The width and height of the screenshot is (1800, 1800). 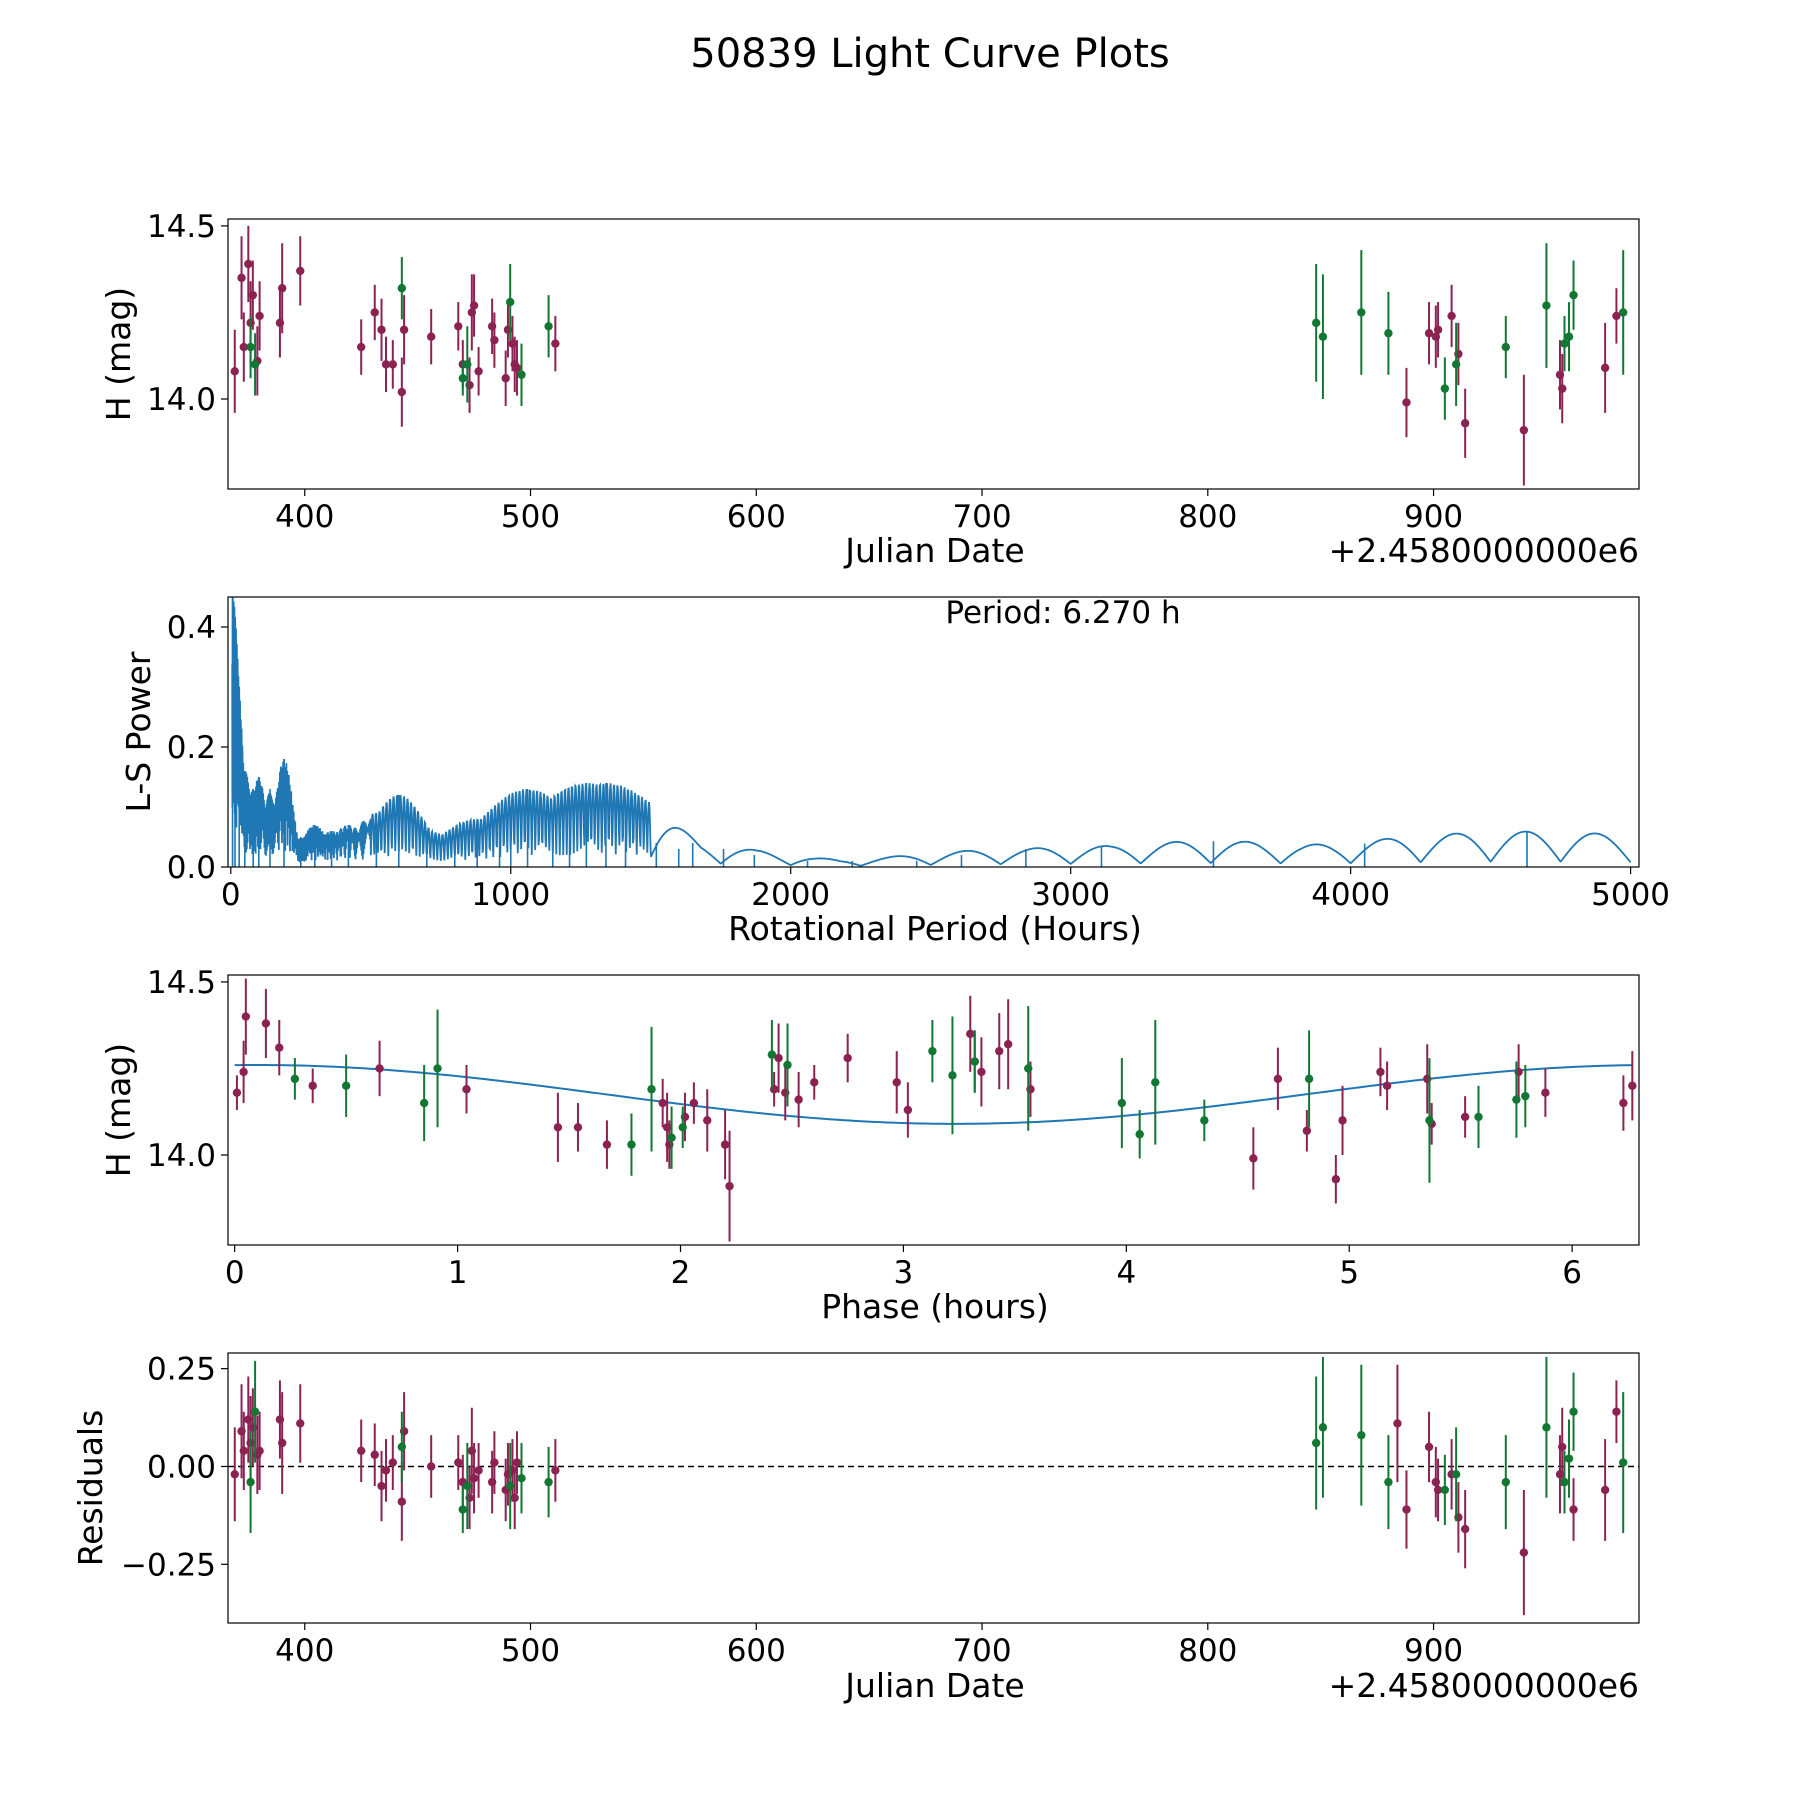 What do you see at coordinates (1207, 517) in the screenshot?
I see `light-curve-xtick-label: 800` at bounding box center [1207, 517].